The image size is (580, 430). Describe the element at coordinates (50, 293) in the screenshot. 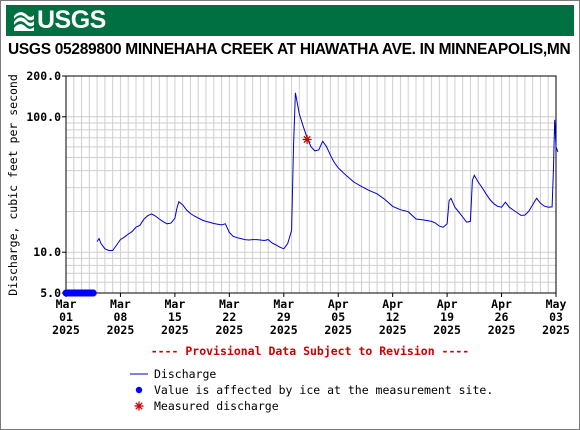

I see `y-tick-label: 5.0` at that location.